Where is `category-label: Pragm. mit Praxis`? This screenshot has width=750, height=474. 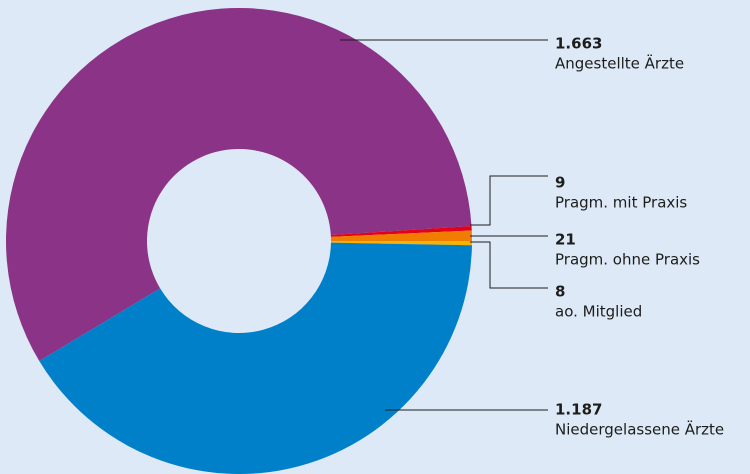 category-label: Pragm. mit Praxis is located at coordinates (621, 203).